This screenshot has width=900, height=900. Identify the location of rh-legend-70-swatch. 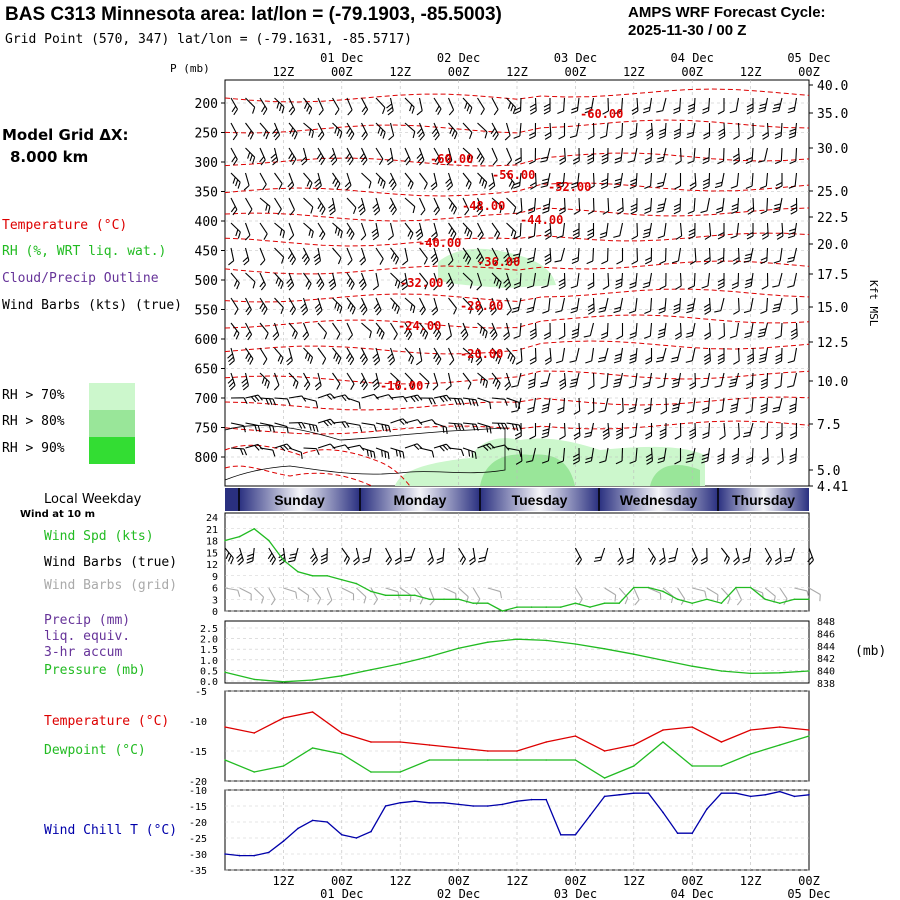
(112, 396).